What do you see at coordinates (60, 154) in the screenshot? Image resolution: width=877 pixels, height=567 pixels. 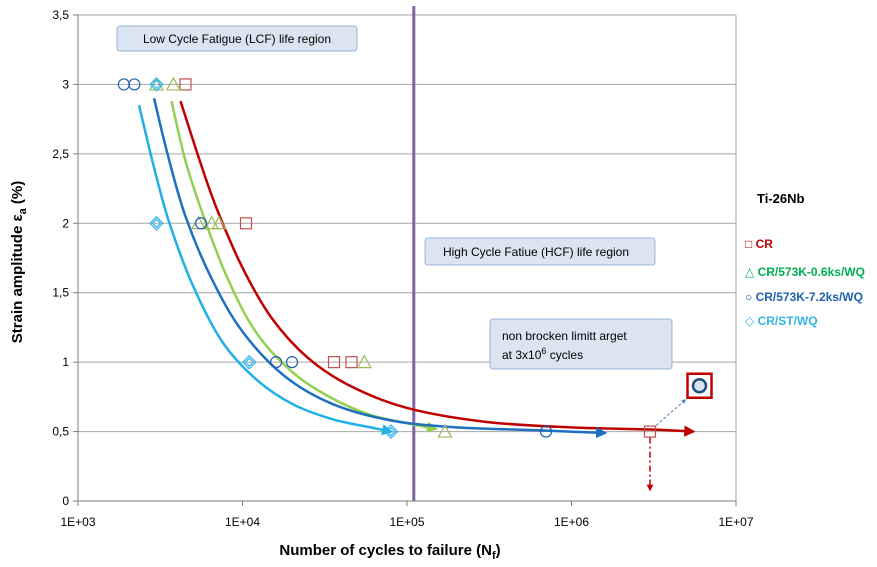 I see `y-tick-label-5: 2,5` at bounding box center [60, 154].